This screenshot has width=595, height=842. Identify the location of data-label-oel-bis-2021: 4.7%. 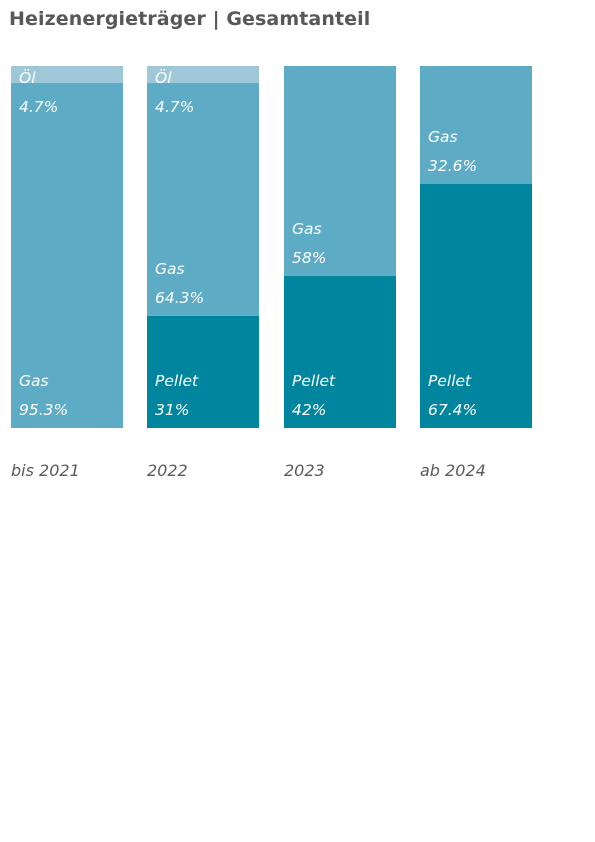
(38, 107).